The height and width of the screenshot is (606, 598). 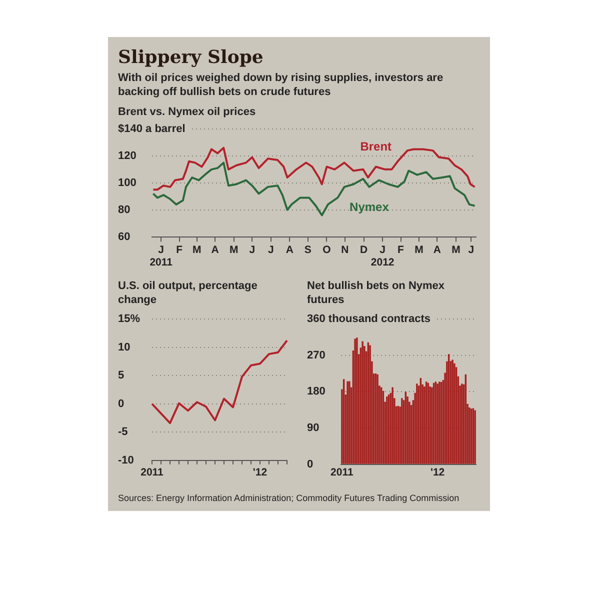 I want to click on x-tick-label: D, so click(x=364, y=250).